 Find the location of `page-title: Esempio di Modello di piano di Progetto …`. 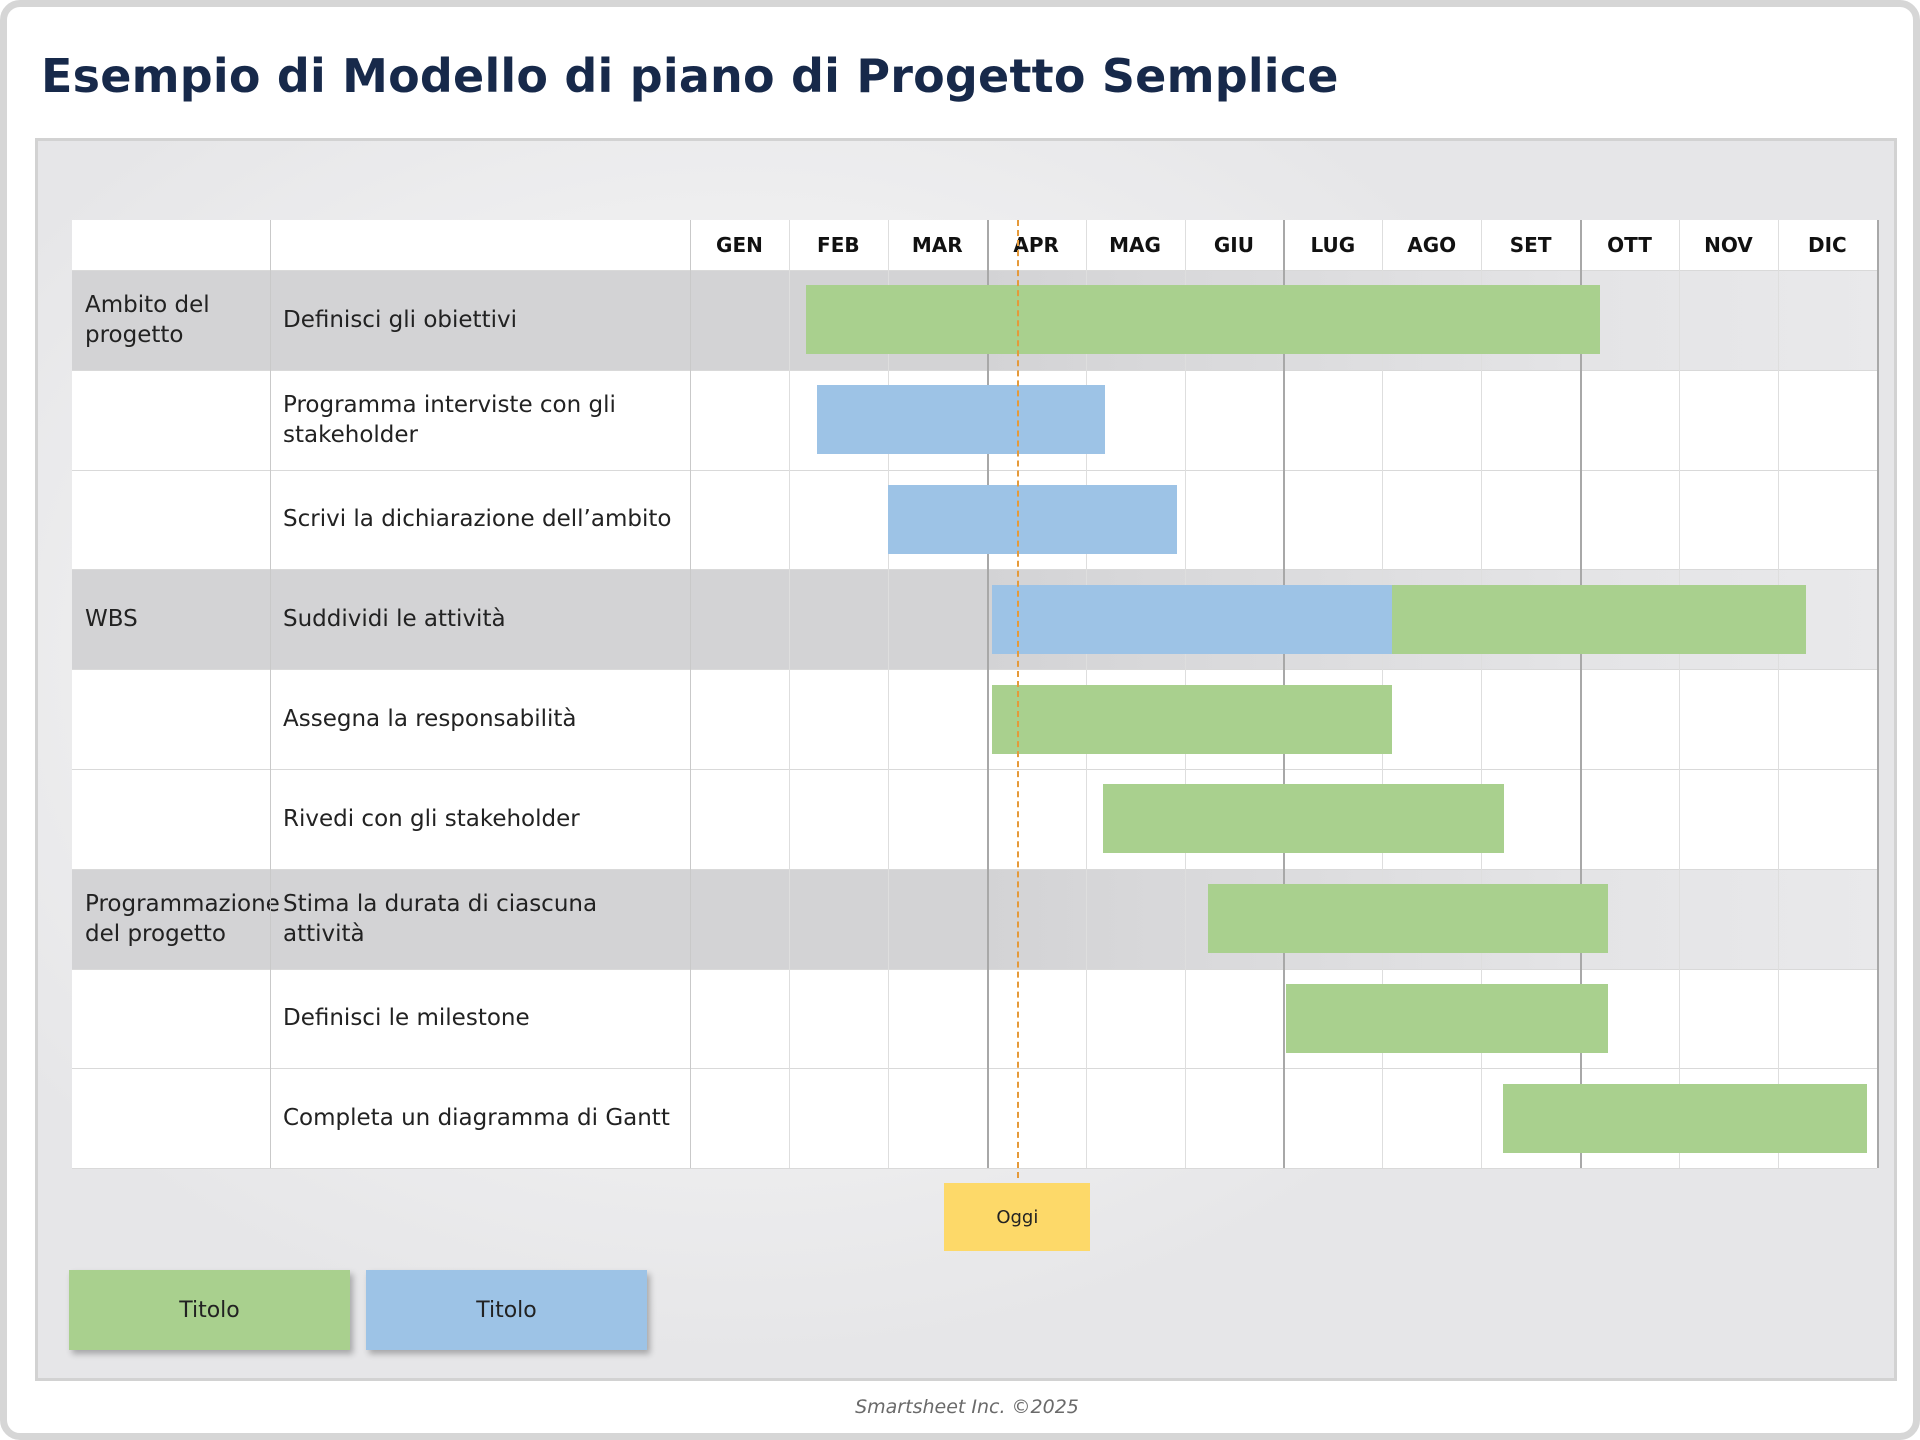

page-title: Esempio di Modello di piano di Progetto … is located at coordinates (690, 76).